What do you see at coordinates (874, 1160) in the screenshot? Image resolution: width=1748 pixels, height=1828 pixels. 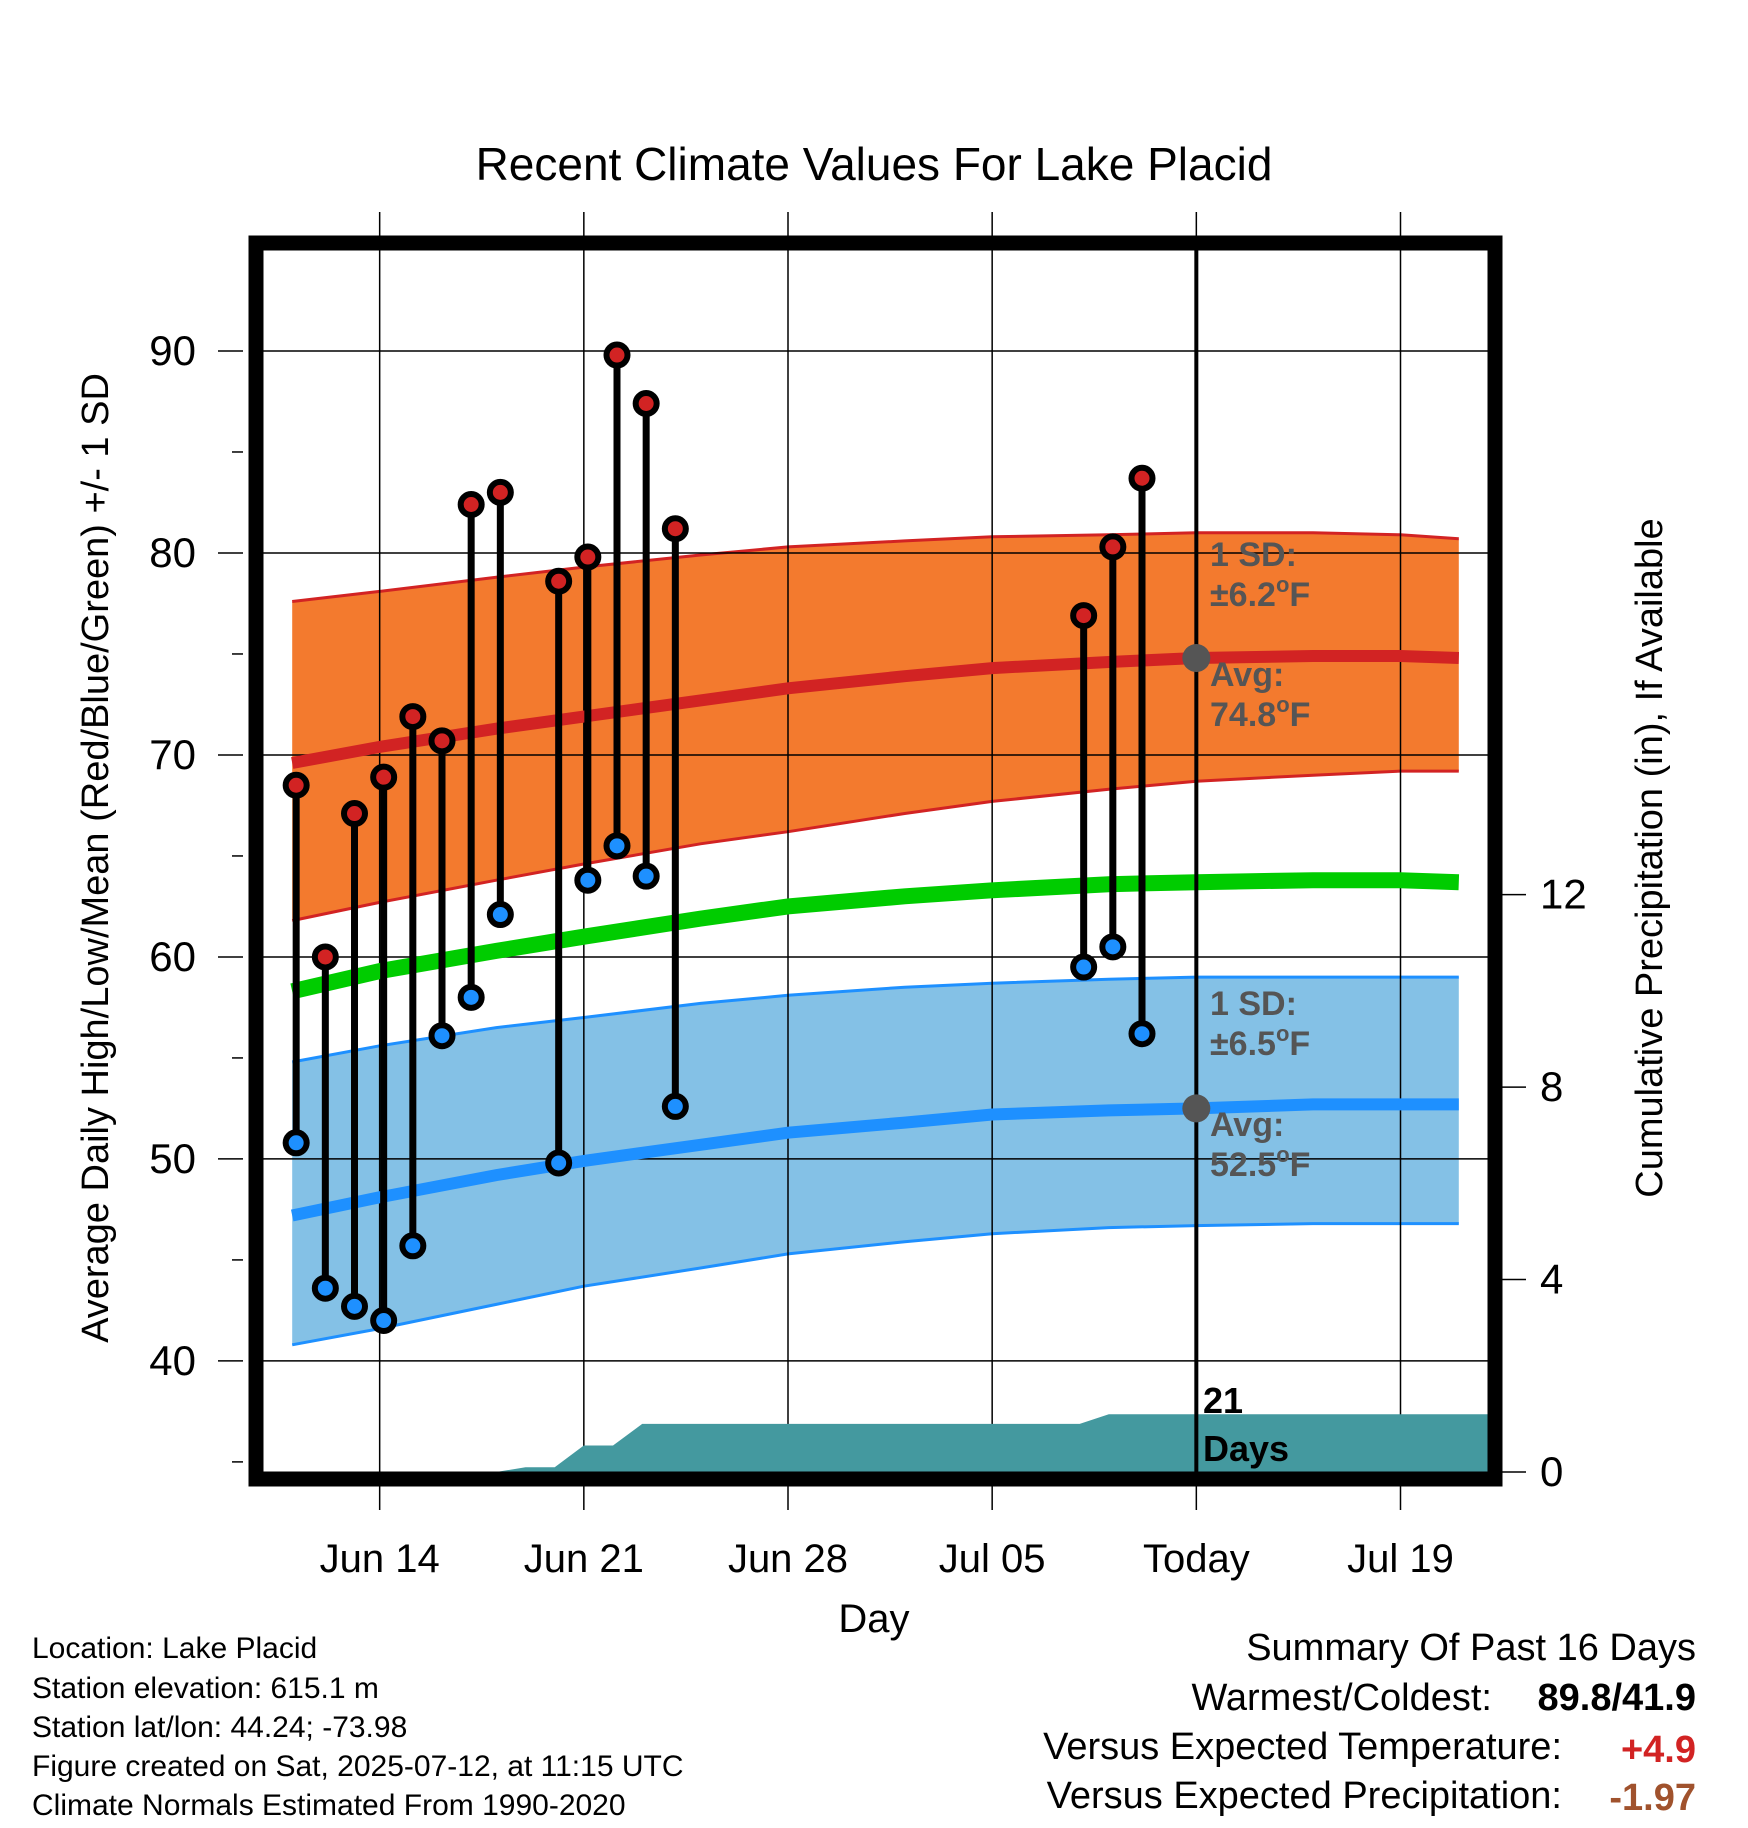 I see `low-mean-line` at bounding box center [874, 1160].